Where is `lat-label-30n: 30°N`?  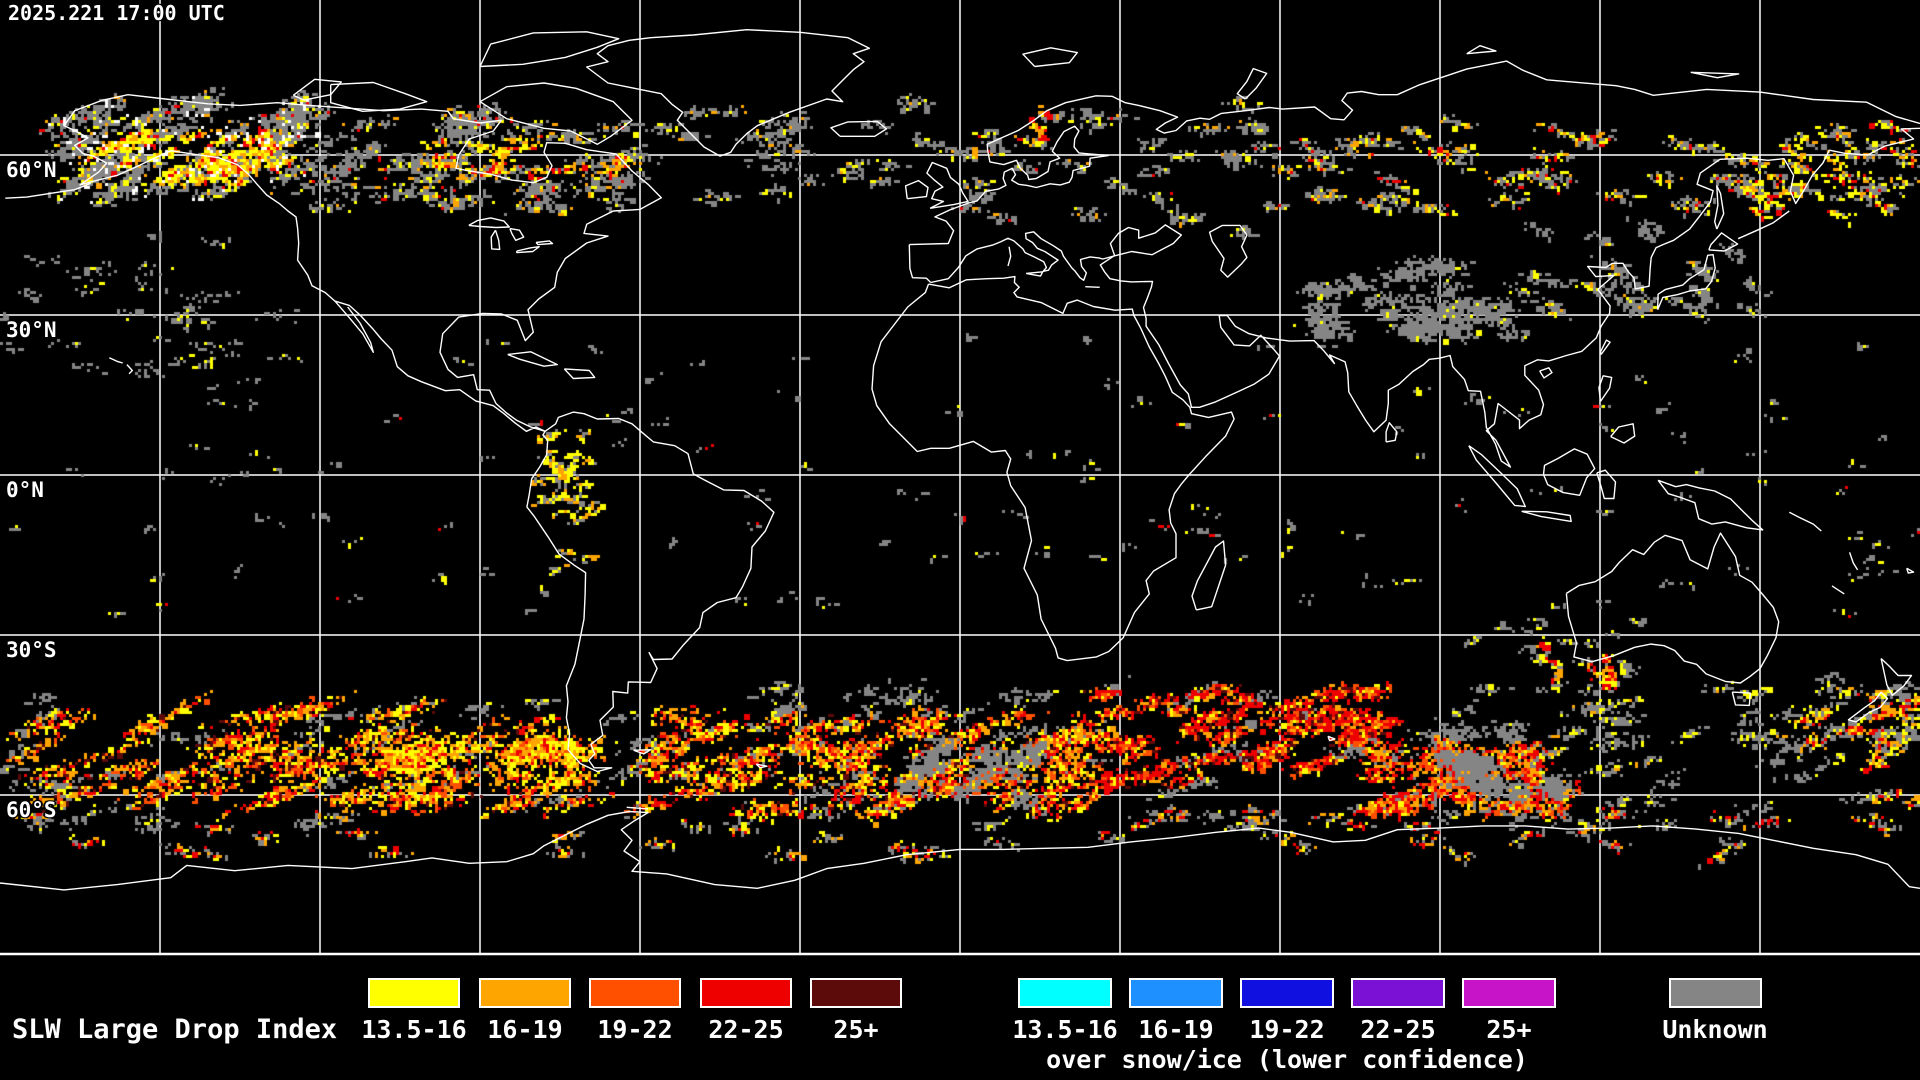
lat-label-30n: 30°N is located at coordinates (31, 330).